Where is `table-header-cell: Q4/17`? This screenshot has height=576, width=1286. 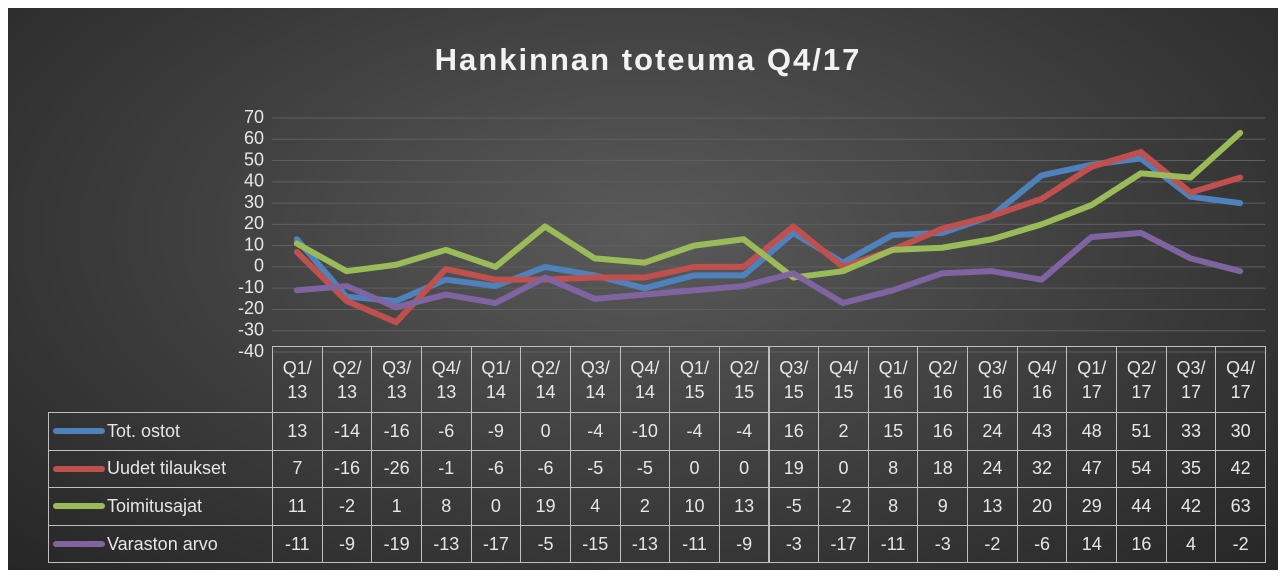 table-header-cell: Q4/17 is located at coordinates (1240, 379).